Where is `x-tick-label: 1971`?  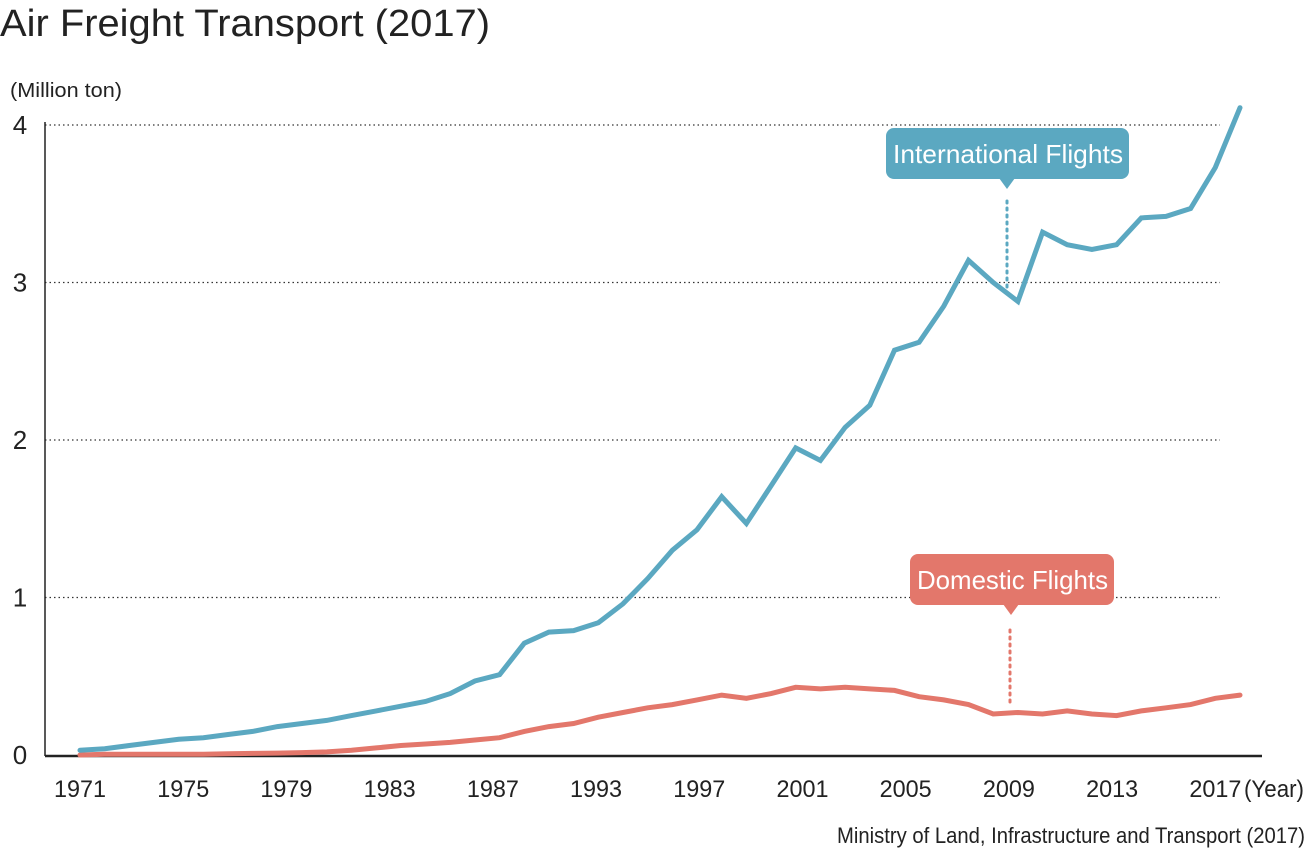 x-tick-label: 1971 is located at coordinates (80, 789).